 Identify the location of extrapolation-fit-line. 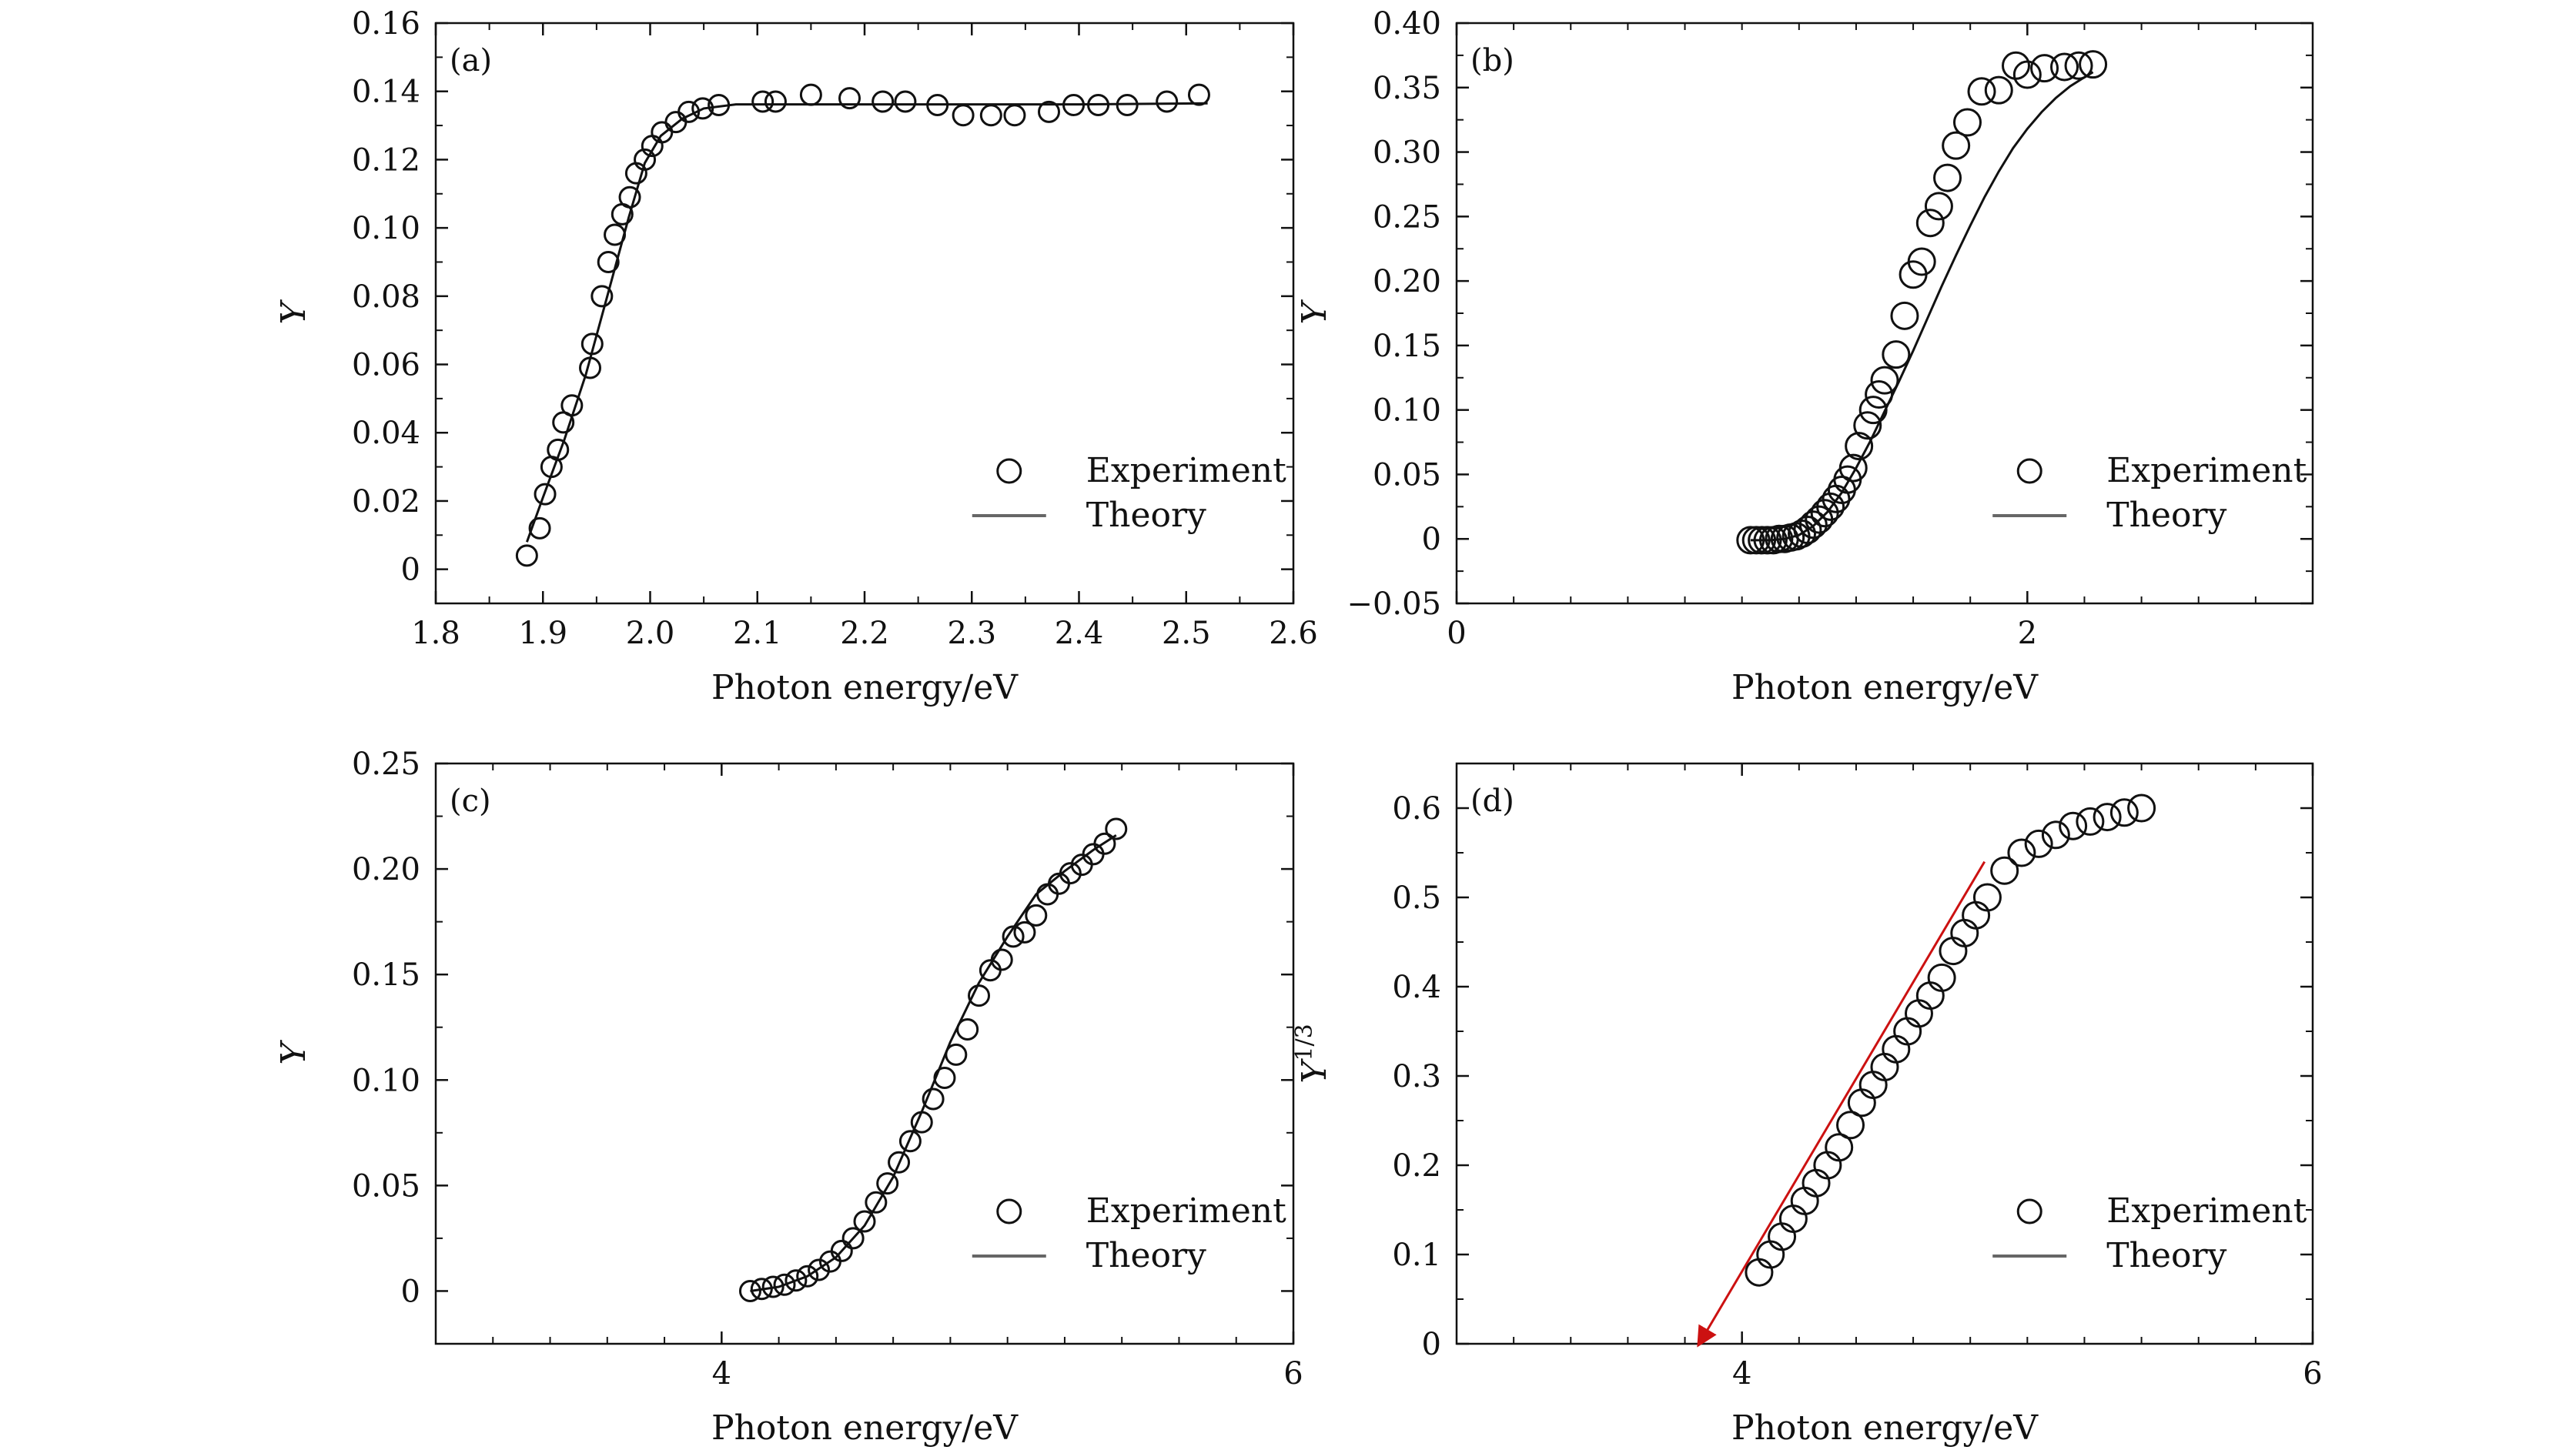
(1841, 1104).